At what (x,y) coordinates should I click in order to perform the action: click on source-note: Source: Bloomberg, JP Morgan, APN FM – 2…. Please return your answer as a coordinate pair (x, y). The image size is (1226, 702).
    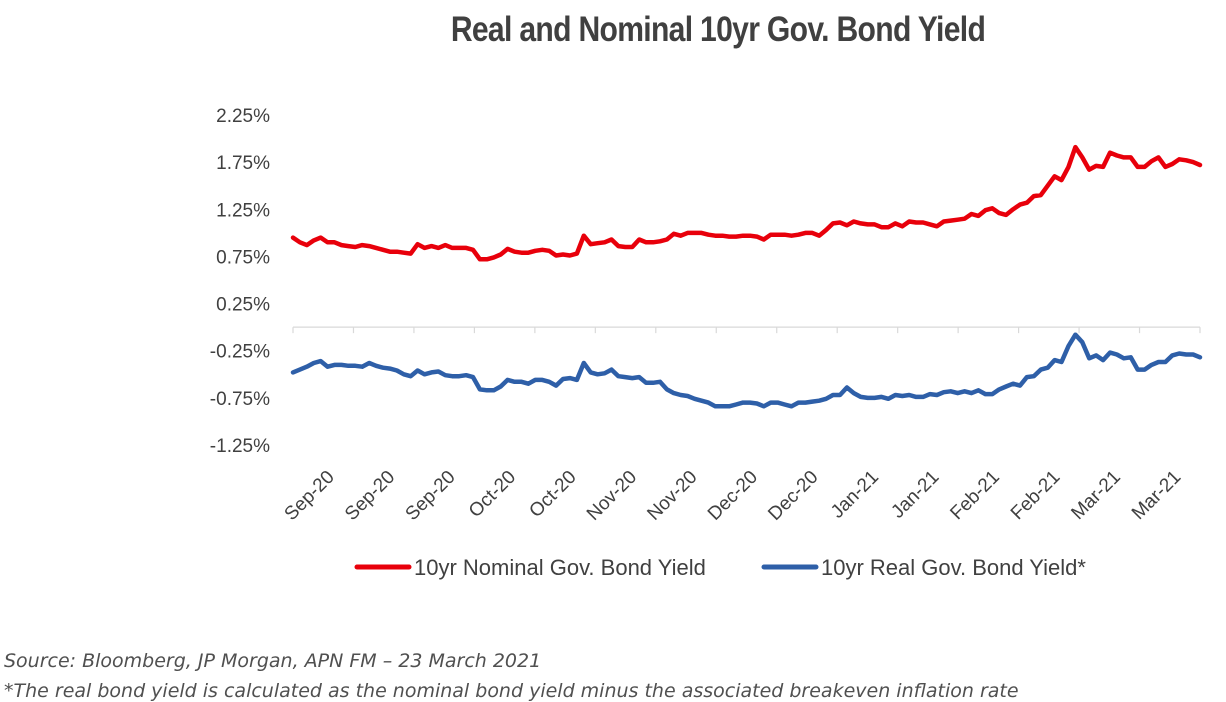
    Looking at the image, I should click on (273, 661).